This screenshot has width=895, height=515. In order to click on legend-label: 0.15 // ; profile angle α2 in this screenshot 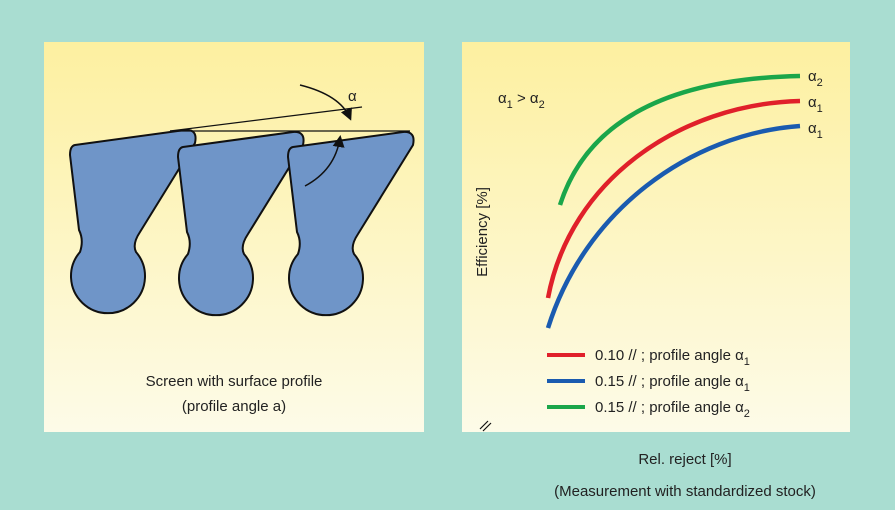, I will do `click(672, 409)`.